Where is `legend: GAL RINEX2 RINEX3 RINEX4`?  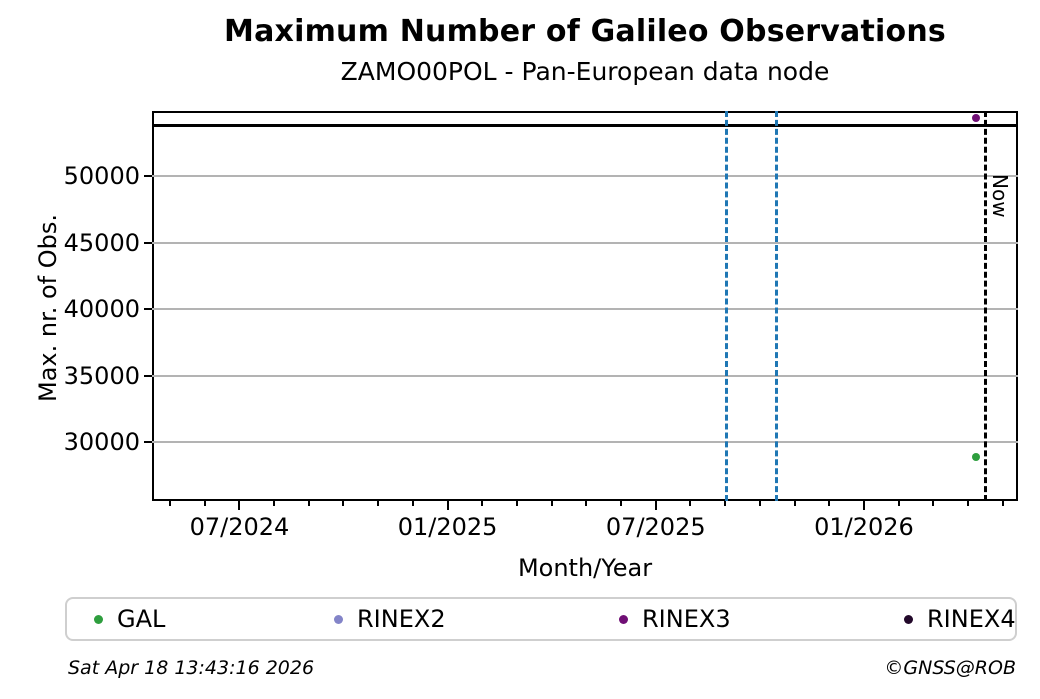 legend: GAL RINEX2 RINEX3 RINEX4 is located at coordinates (541, 619).